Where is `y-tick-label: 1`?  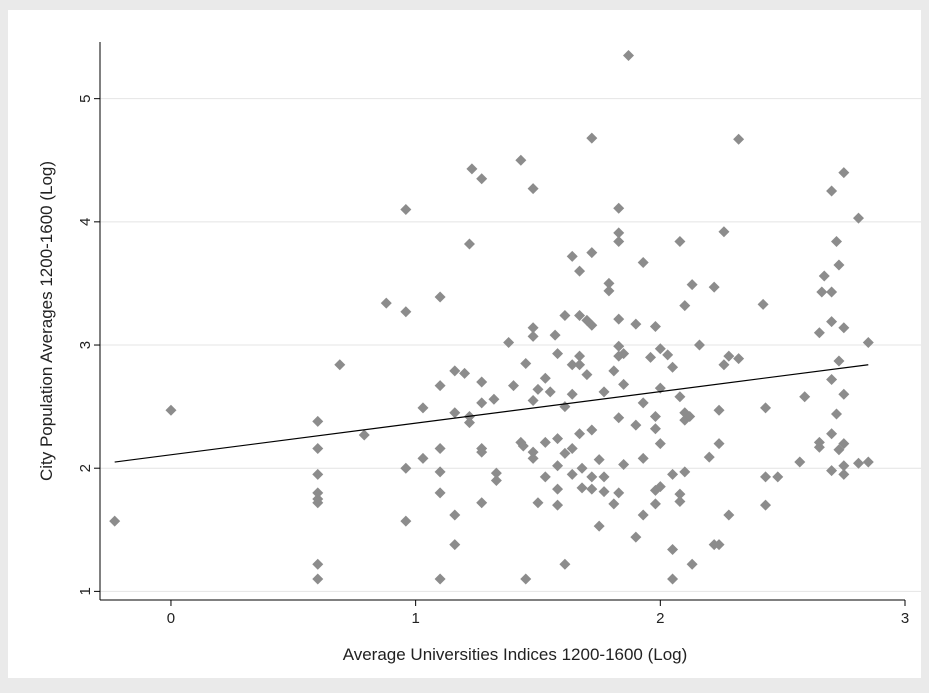
y-tick-label: 1 is located at coordinates (85, 591).